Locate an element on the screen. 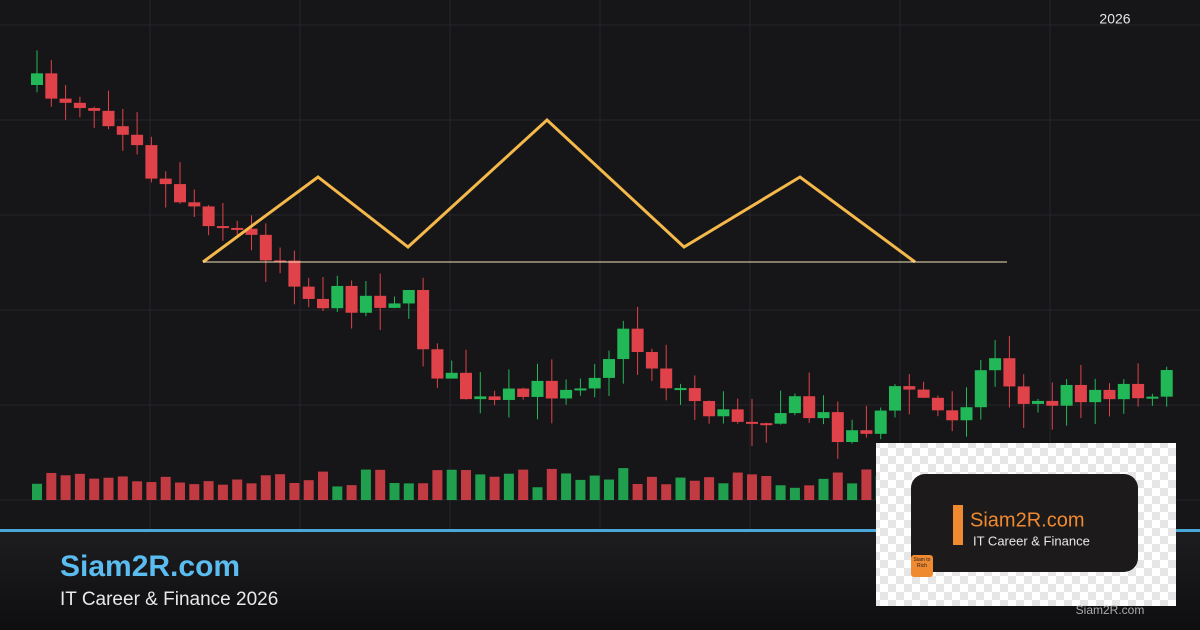 The width and height of the screenshot is (1200, 630). logo-card is located at coordinates (1024, 523).